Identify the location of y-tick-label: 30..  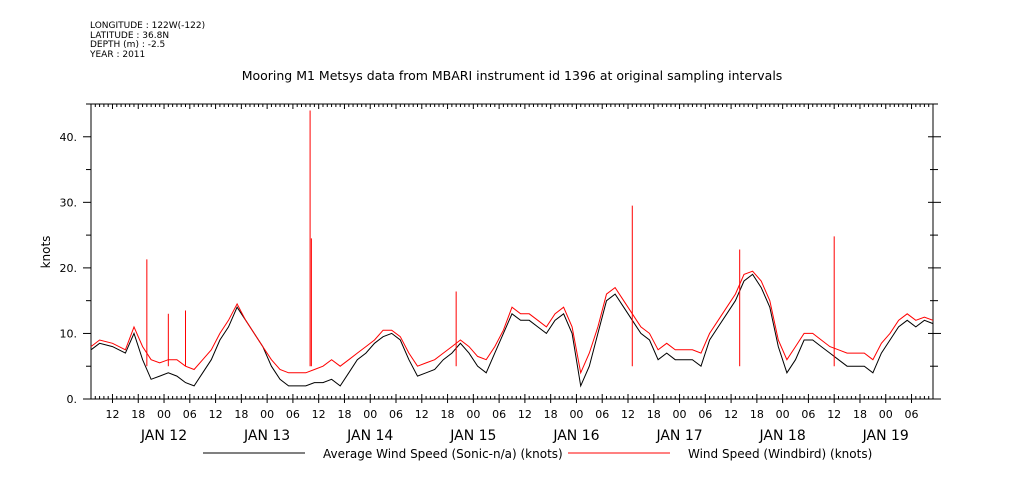
(69, 202).